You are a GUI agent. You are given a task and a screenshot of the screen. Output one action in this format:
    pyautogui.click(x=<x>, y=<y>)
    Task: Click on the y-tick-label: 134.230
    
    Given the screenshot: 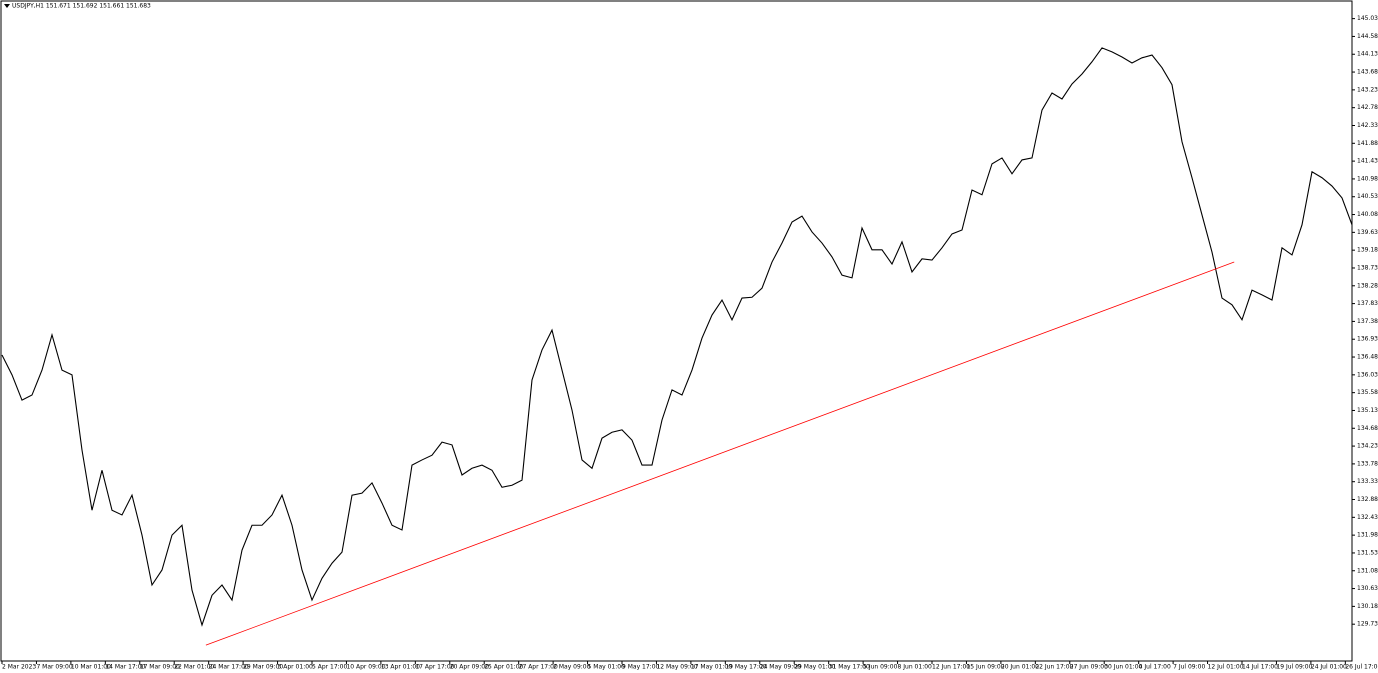 What is the action you would take?
    pyautogui.click(x=1367, y=446)
    